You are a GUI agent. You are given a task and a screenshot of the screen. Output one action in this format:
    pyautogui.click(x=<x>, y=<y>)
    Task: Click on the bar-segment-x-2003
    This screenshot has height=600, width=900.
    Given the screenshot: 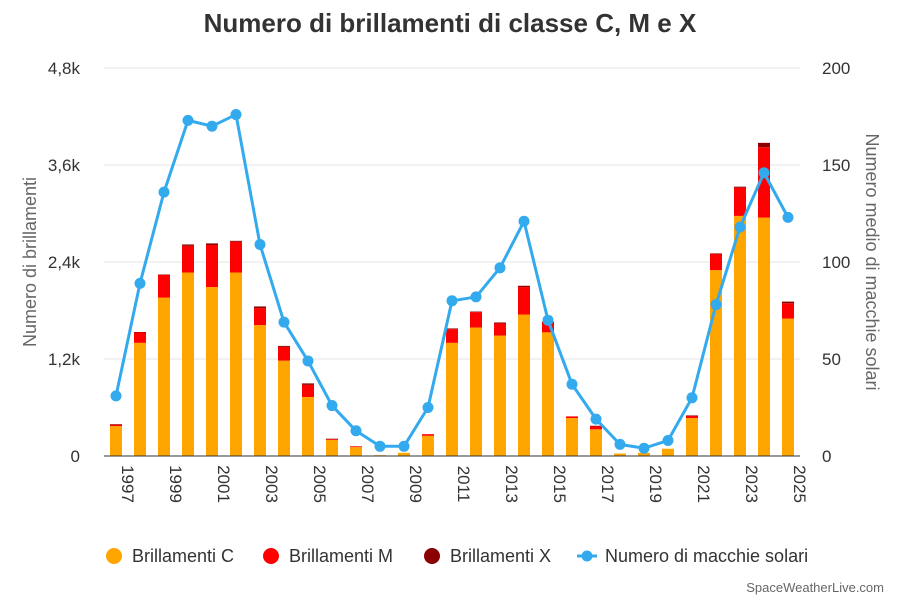 What is the action you would take?
    pyautogui.click(x=260, y=307)
    